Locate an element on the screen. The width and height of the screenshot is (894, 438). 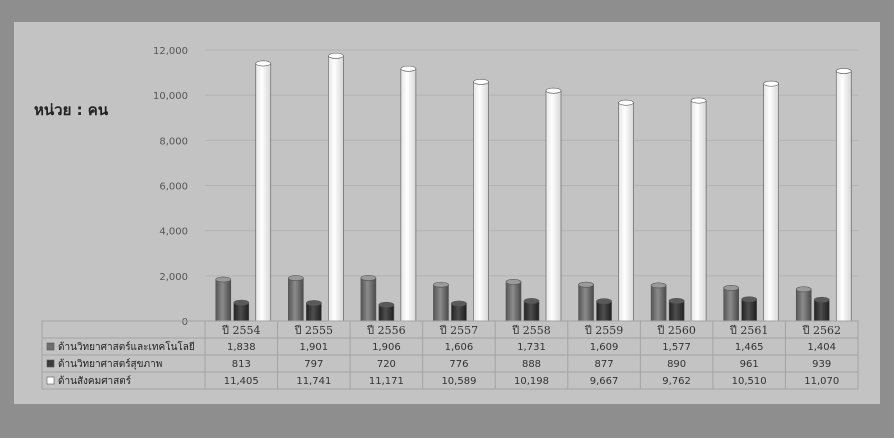
y-axis-ticks: 0 2,000 4,000 6,000 8,000 10,000 12,000 is located at coordinates (170, 187).